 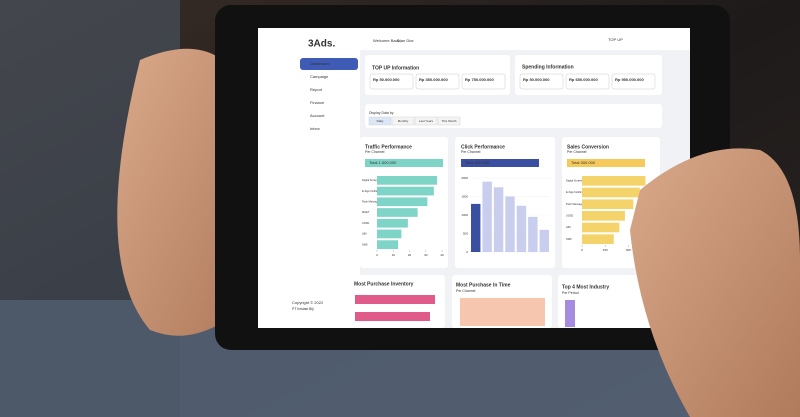 What do you see at coordinates (410, 255) in the screenshot?
I see `x-tick-label: 20` at bounding box center [410, 255].